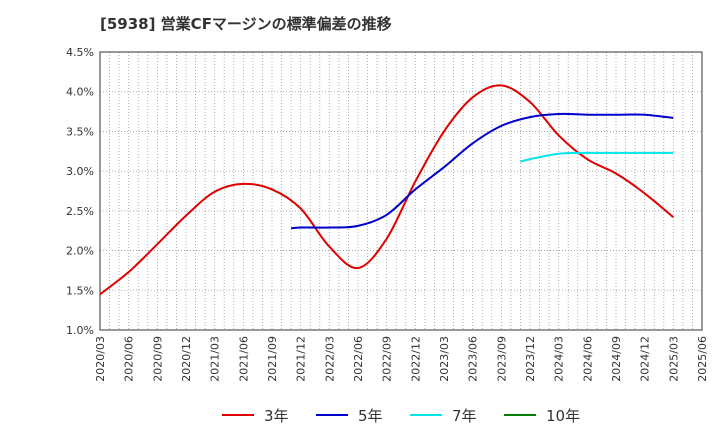  Describe the element at coordinates (100, 359) in the screenshot. I see `x-tick-label: 2020/03` at that location.